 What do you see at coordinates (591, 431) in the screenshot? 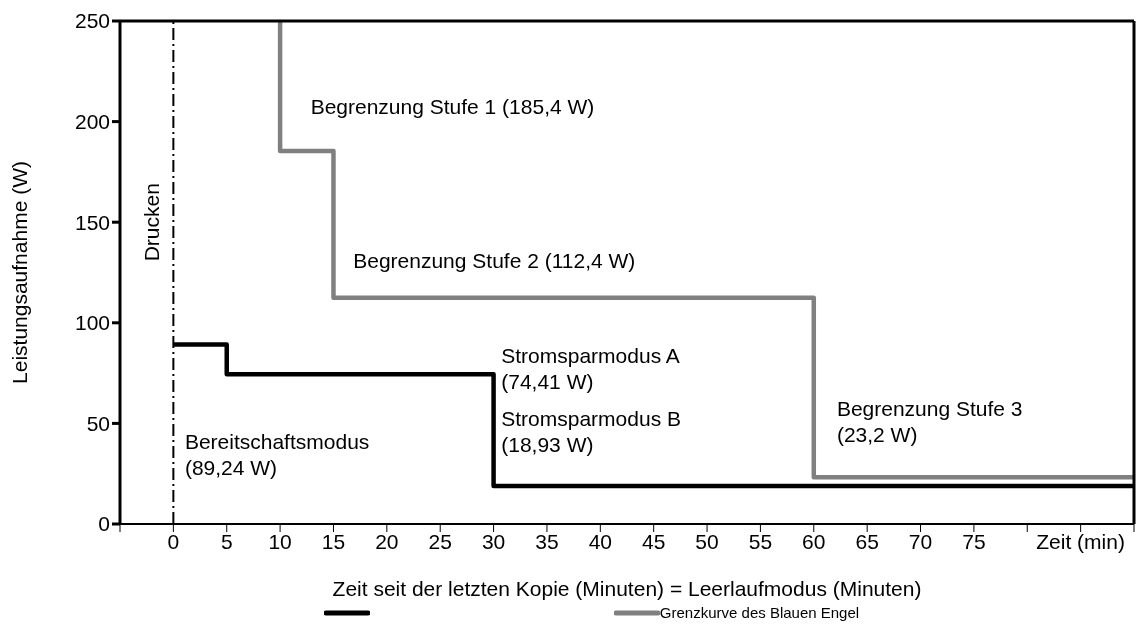
I see `annotation: Stromsparmodus B (18,93 W)` at bounding box center [591, 431].